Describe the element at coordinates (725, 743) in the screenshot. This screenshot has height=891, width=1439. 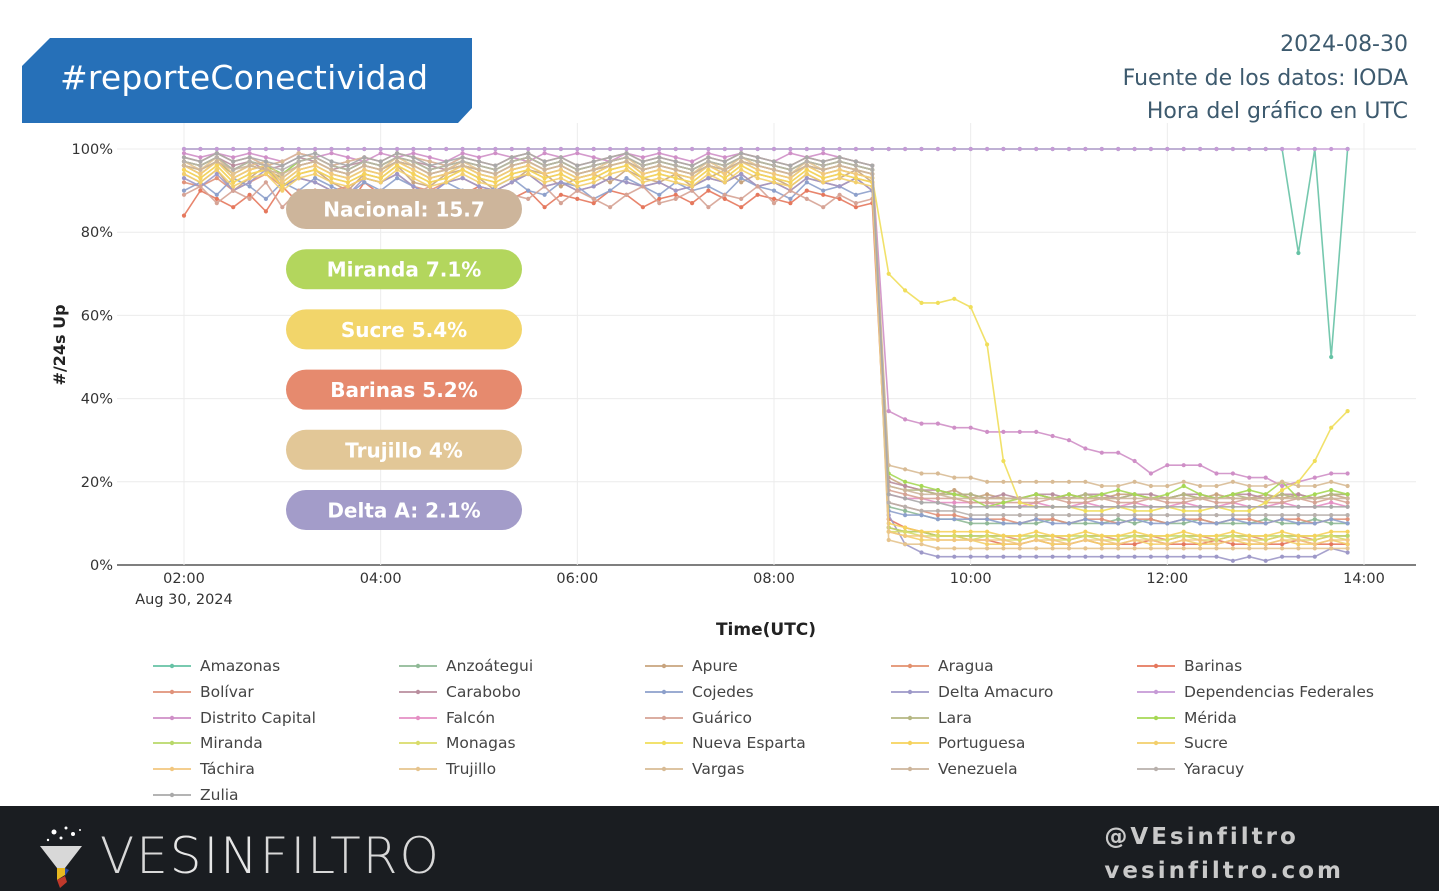
I see `legend-item: Nueva Esparta` at that location.